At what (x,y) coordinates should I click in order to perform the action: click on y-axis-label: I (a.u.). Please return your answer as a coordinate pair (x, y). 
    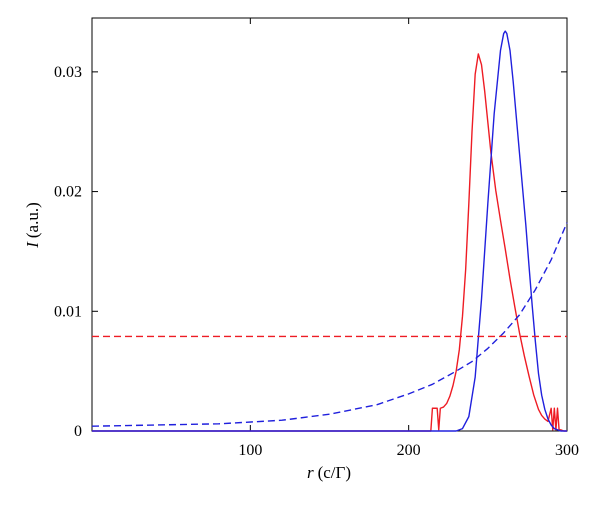
    Looking at the image, I should click on (32, 225).